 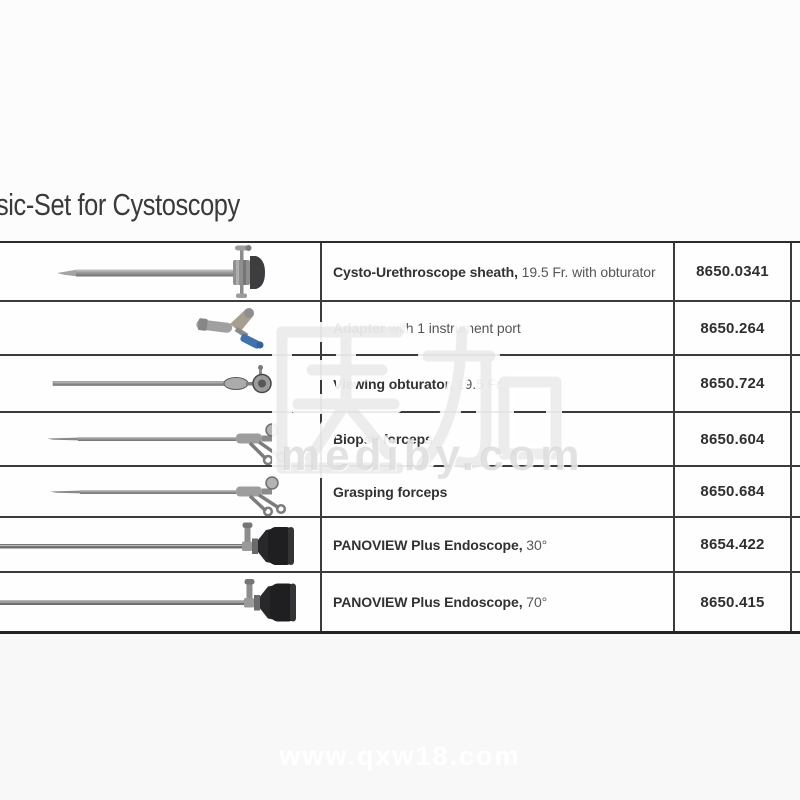 I want to click on table-row: Adapter with 1 instrument port 8650.264, so click(x=400, y=329).